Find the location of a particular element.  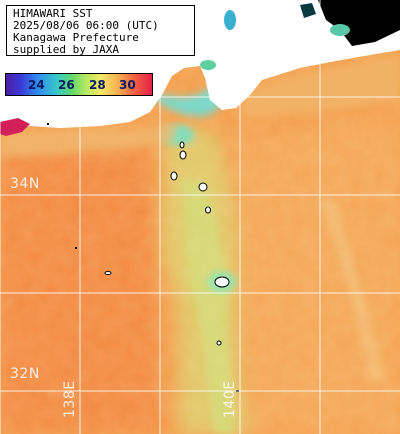

title-line-3: Kanagawa Prefecture is located at coordinates (76, 37).